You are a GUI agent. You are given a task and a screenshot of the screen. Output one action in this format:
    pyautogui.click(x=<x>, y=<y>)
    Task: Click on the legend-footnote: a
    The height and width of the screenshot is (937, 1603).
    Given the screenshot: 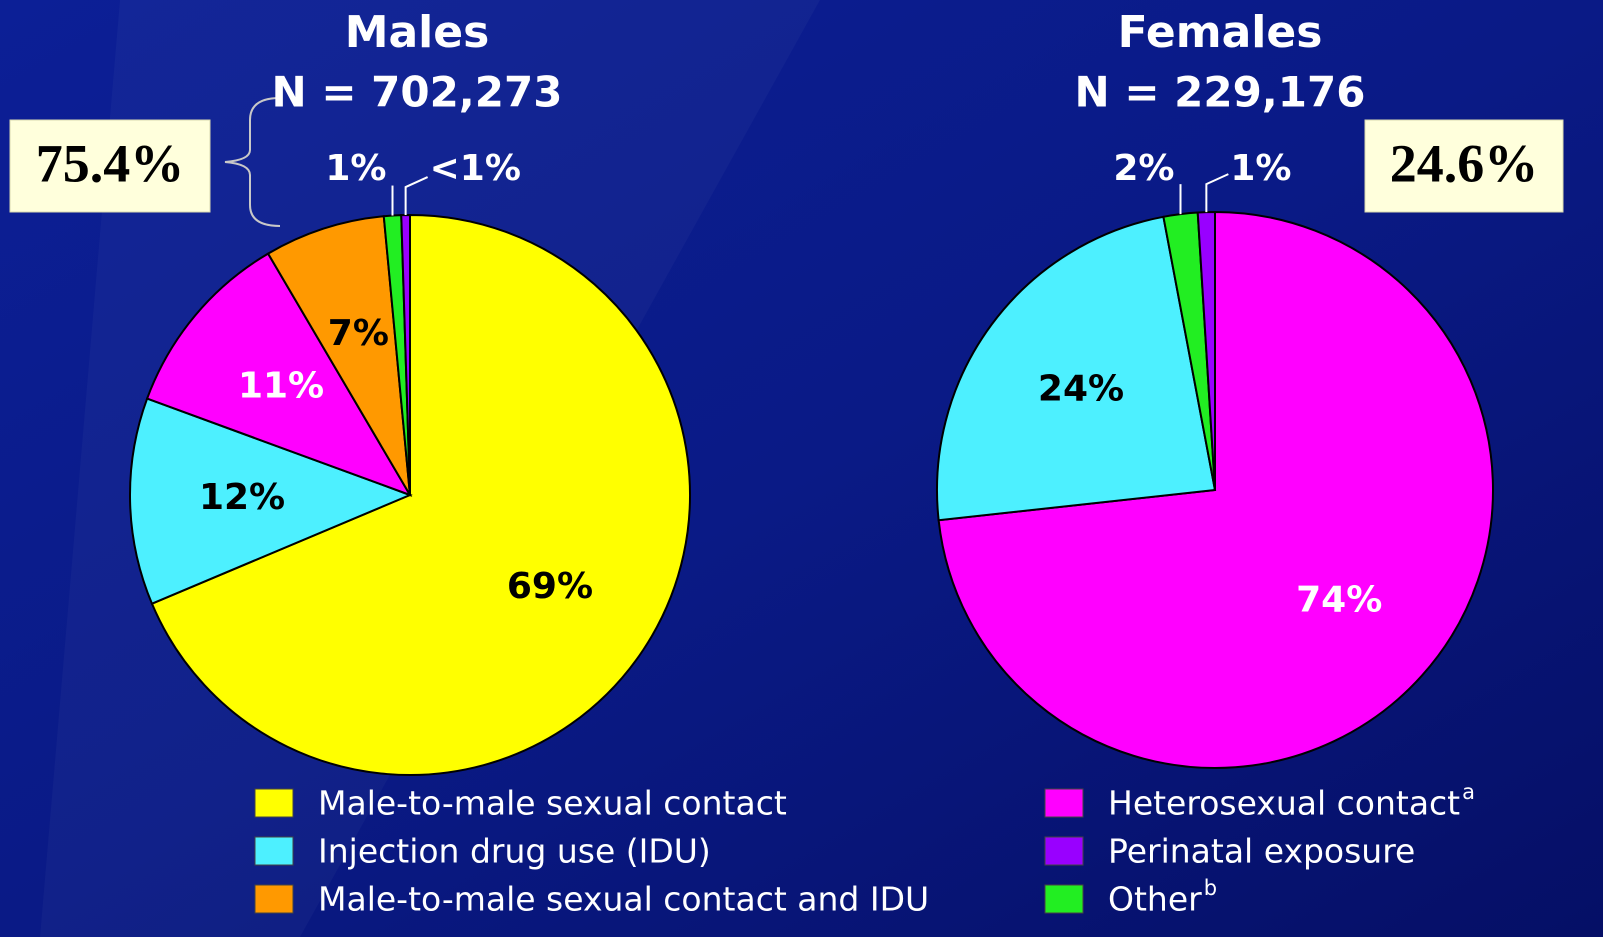 What is the action you would take?
    pyautogui.click(x=1468, y=792)
    